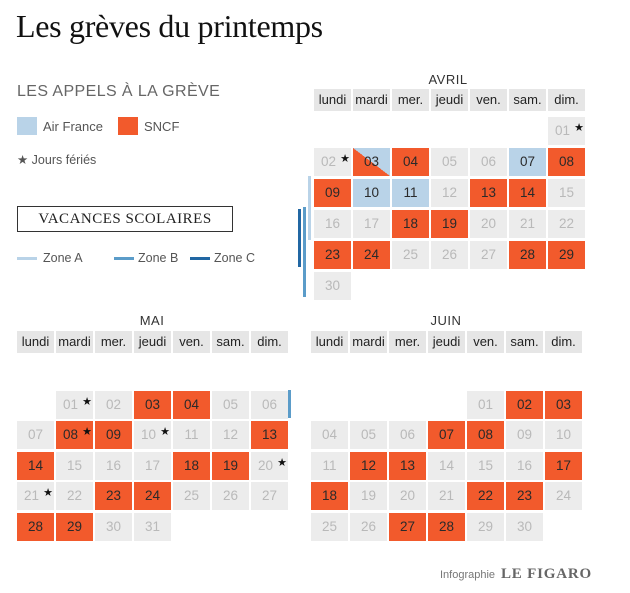  I want to click on day-cell-avril-26: 26, so click(449, 255).